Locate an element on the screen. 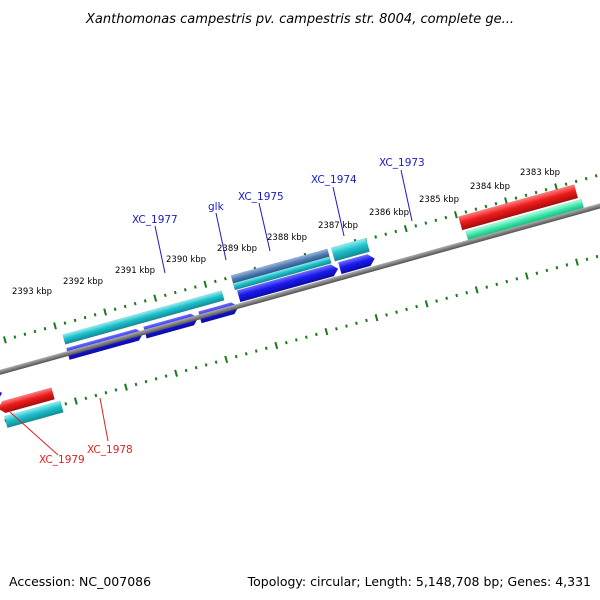 The height and width of the screenshot is (600, 600). connector-xc-1973 is located at coordinates (406, 195).